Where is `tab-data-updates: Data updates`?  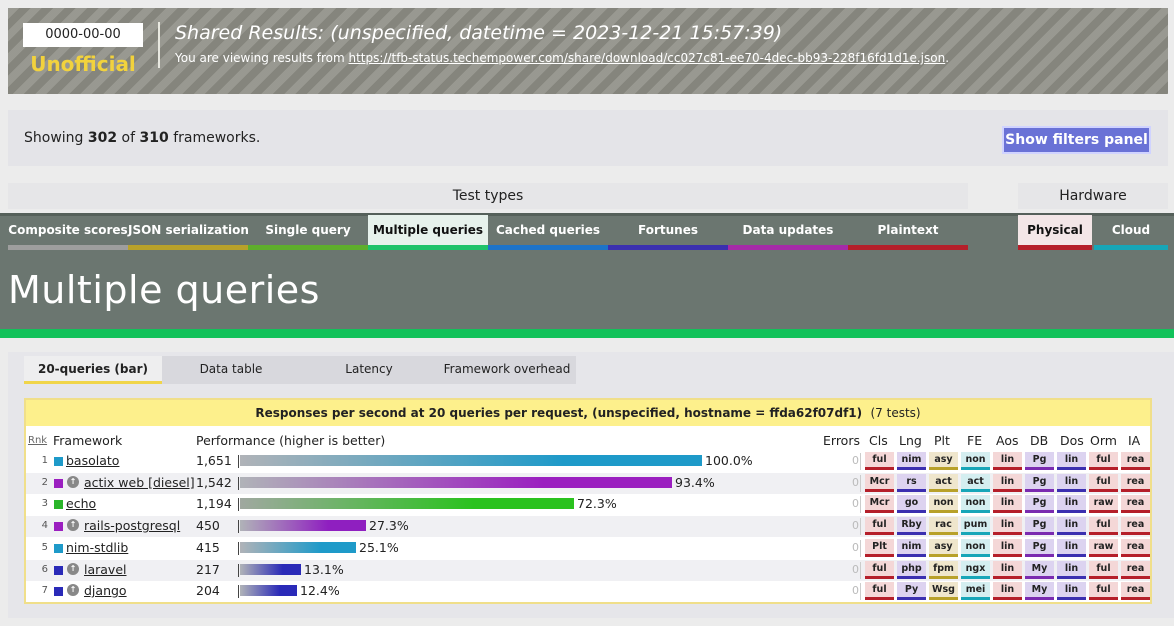
tab-data-updates: Data updates is located at coordinates (788, 232).